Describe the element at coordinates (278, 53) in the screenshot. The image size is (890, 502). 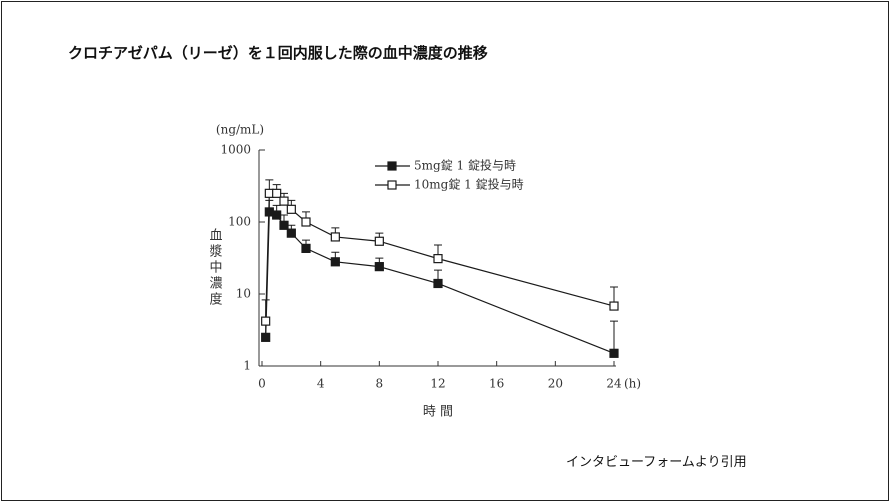
I see `slide-title: クロチアゼパム（リーゼ）を１回内服した際の血中濃度の推移` at that location.